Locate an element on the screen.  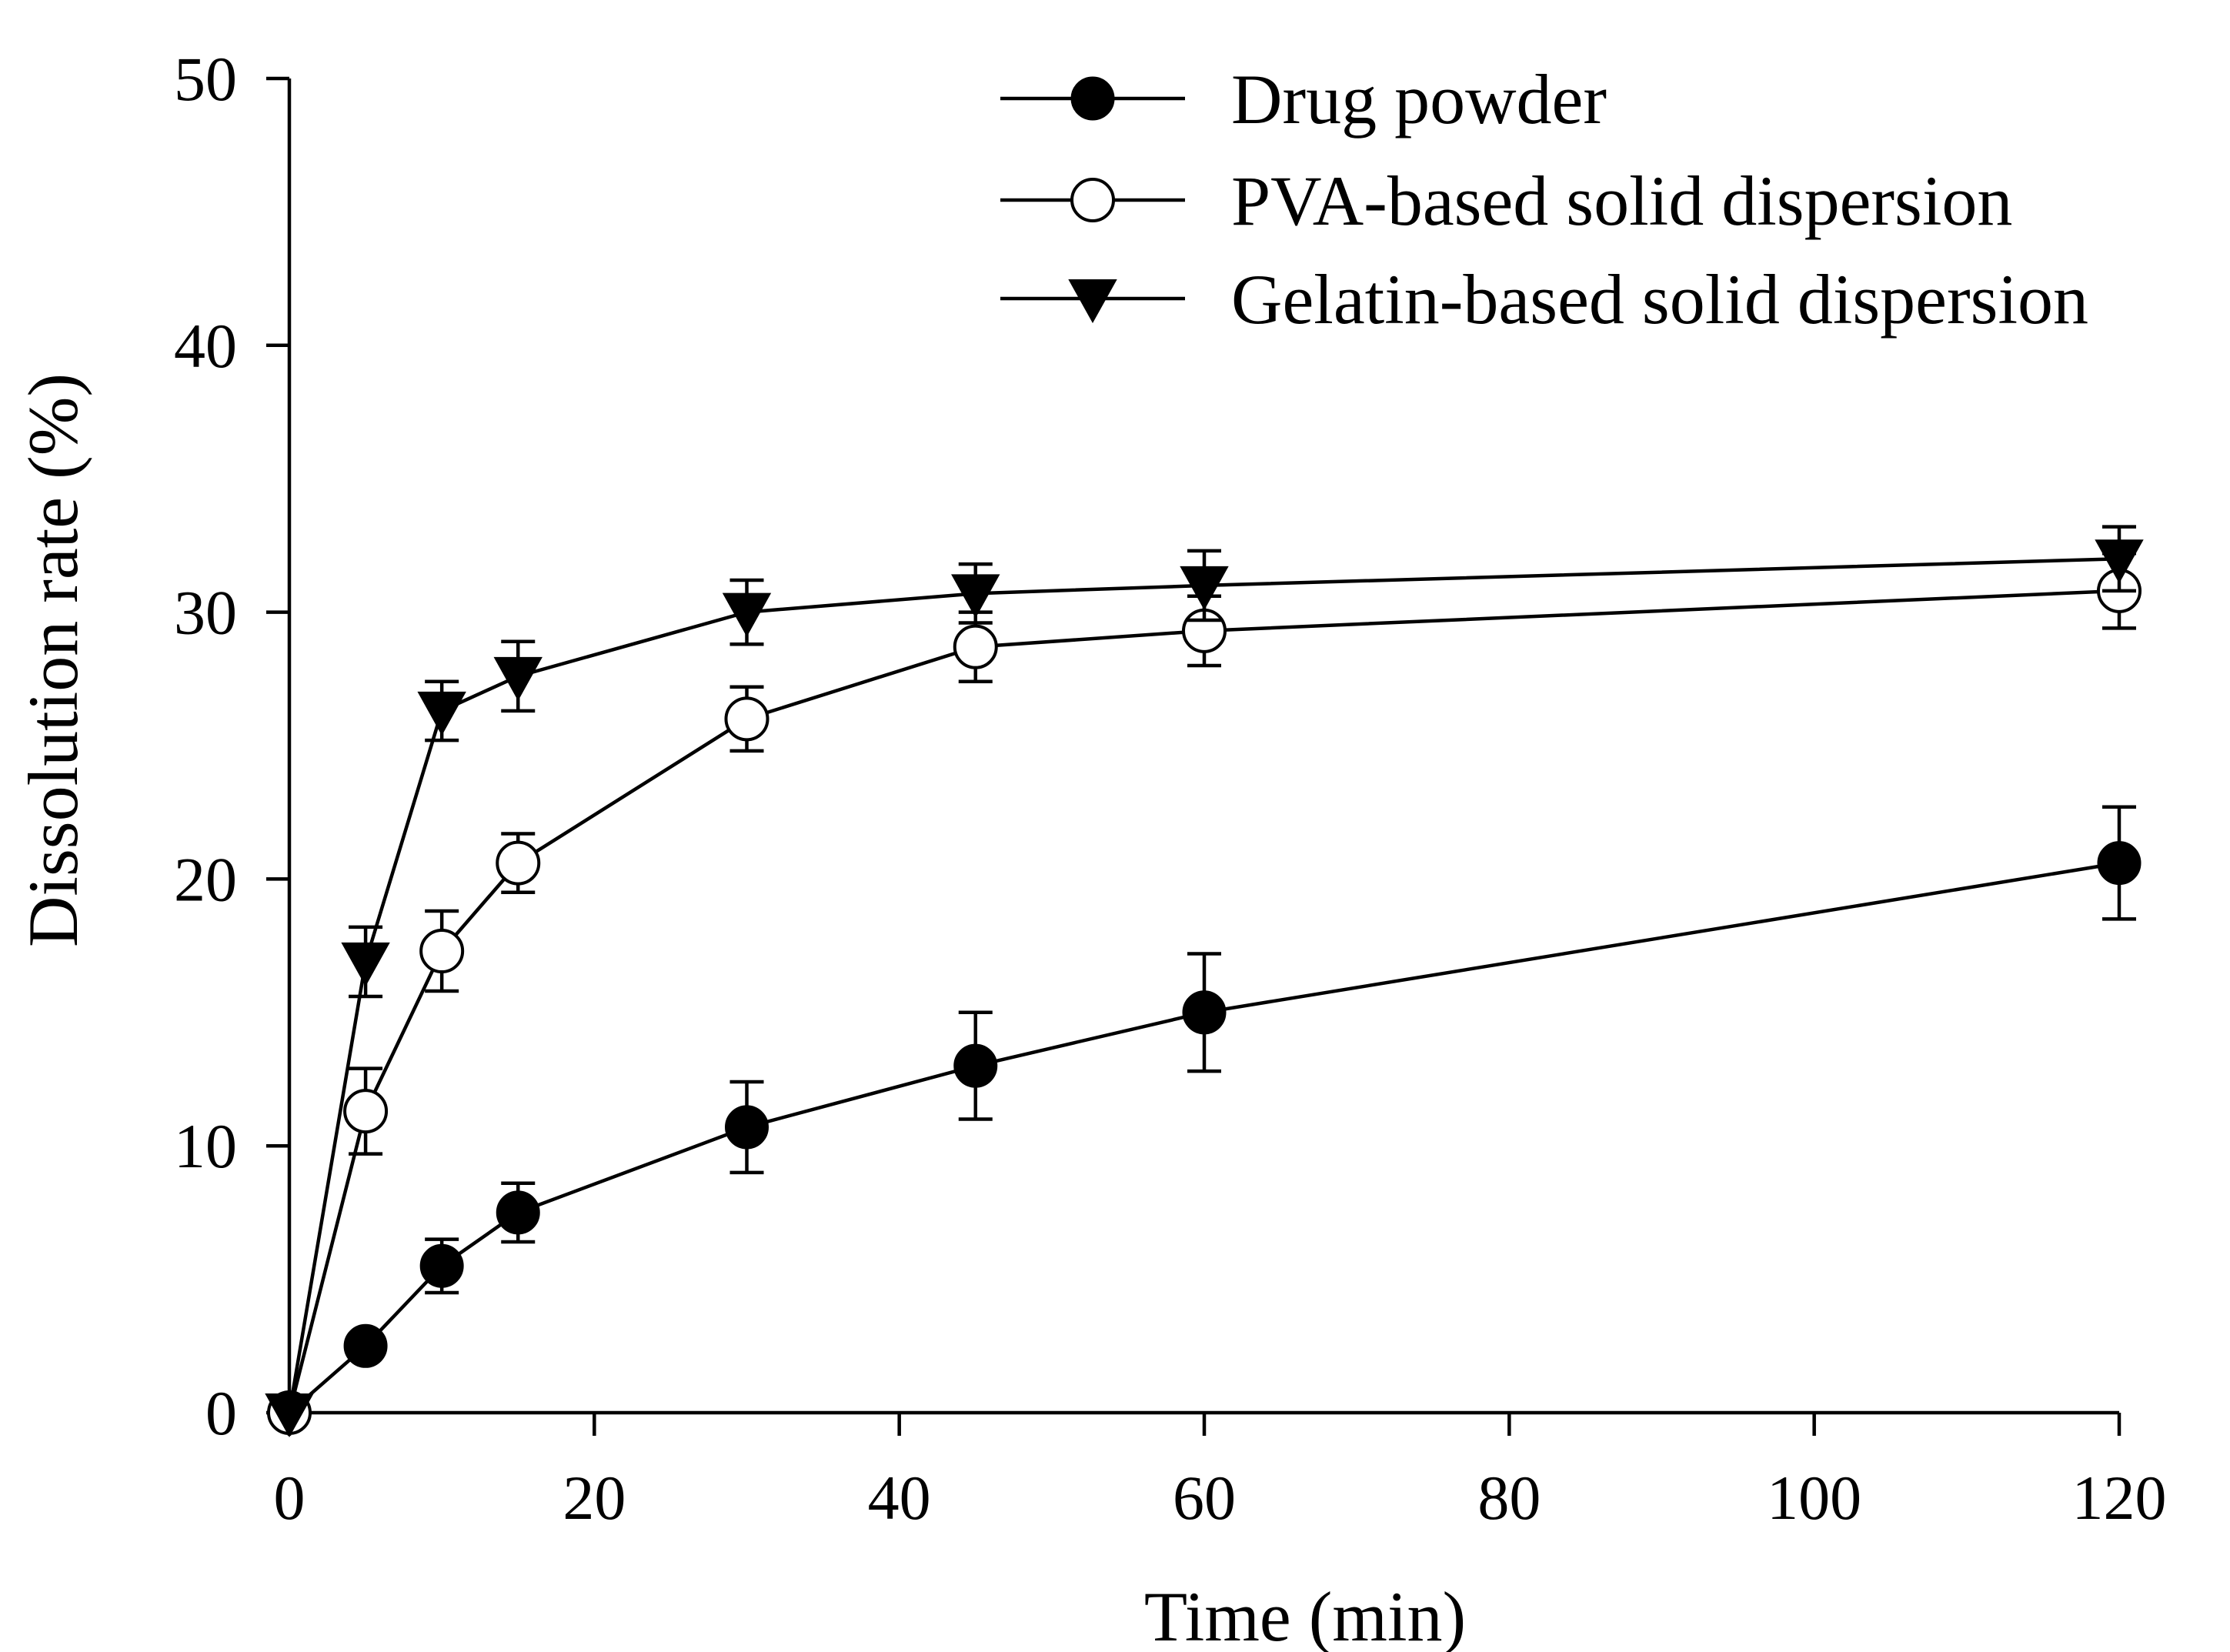
x-tick-label: 80 is located at coordinates (1509, 1498).